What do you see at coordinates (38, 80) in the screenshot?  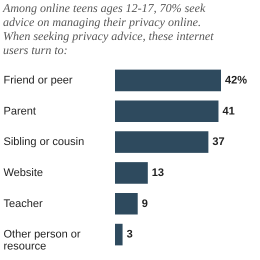 I see `y-tick-label: Friend or peer` at bounding box center [38, 80].